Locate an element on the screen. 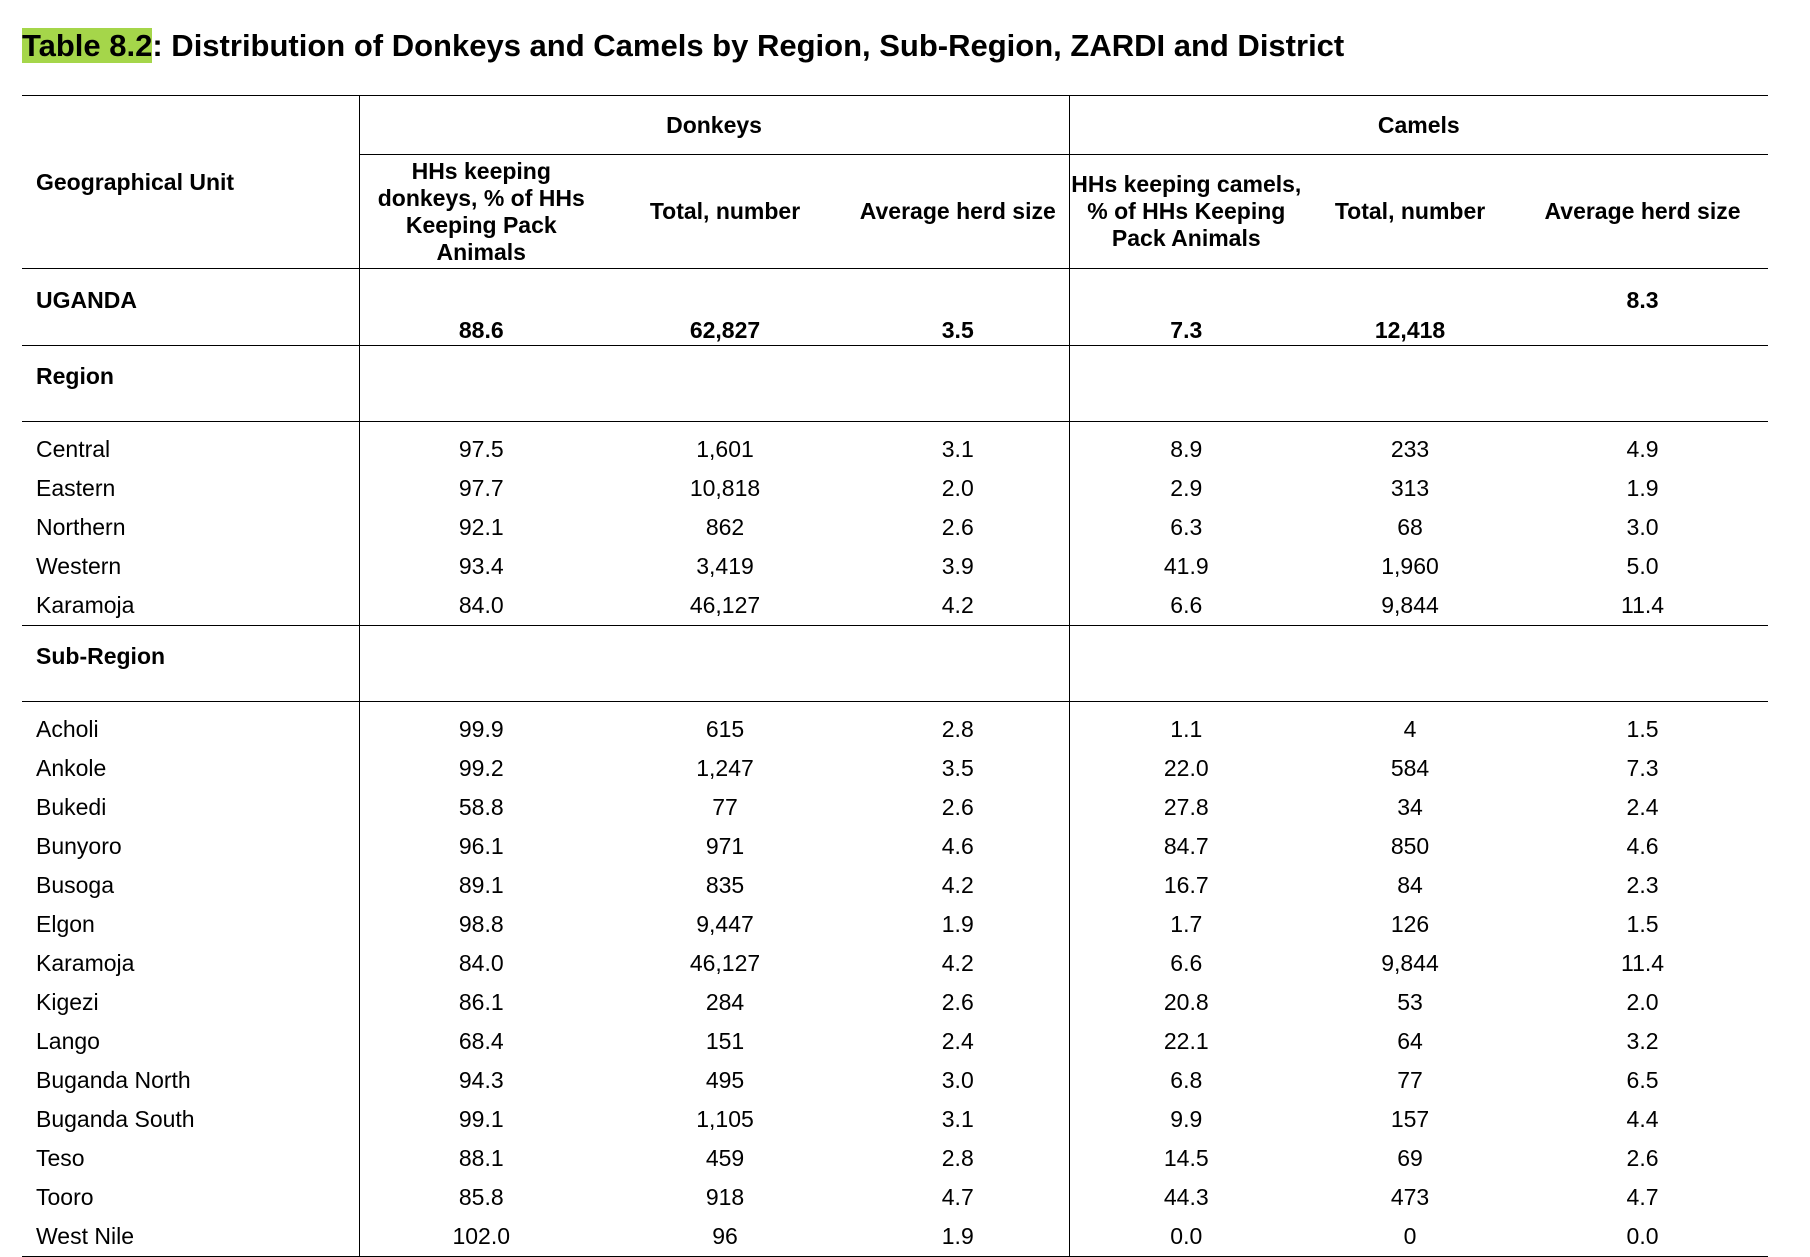 This screenshot has width=1810, height=1257. cell-camels-pct: 2.9 is located at coordinates (1186, 488).